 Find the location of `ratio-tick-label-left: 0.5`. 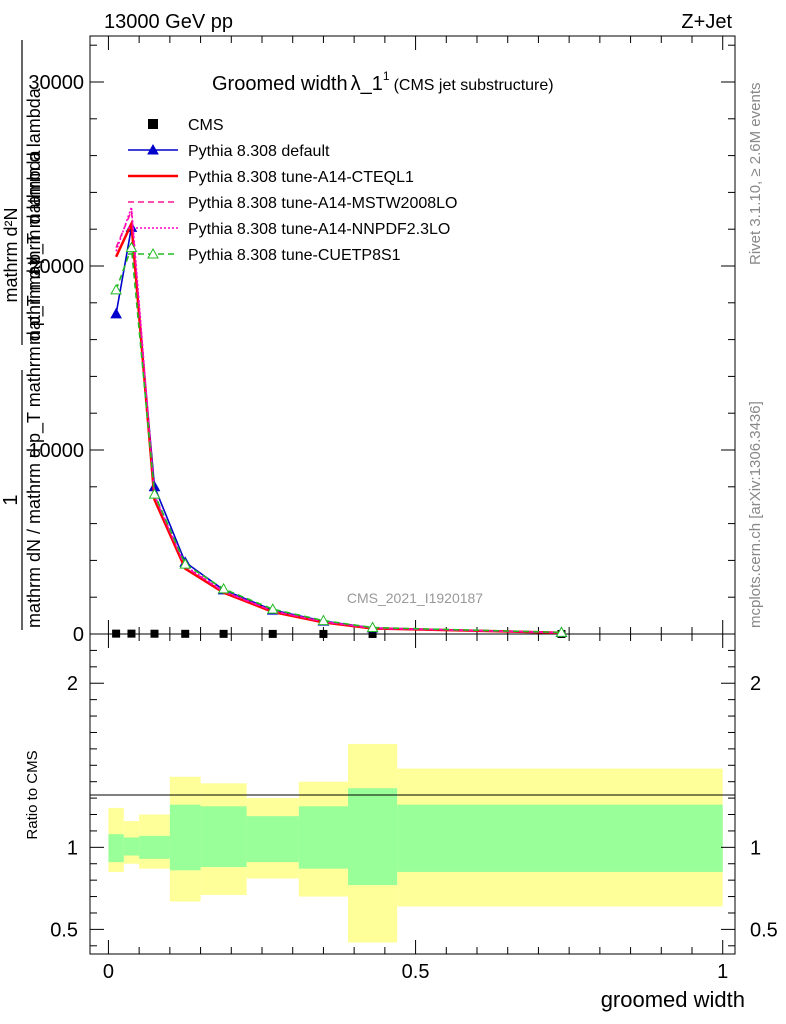

ratio-tick-label-left: 0.5 is located at coordinates (64, 930).